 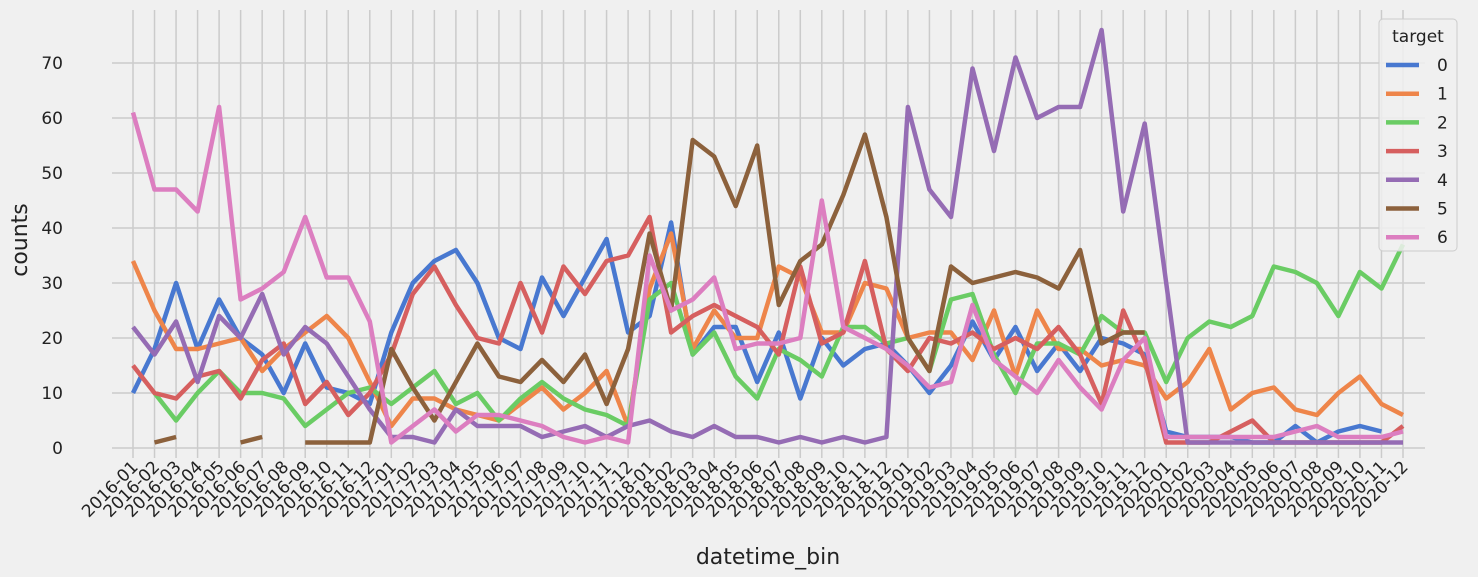 What do you see at coordinates (1442, 152) in the screenshot?
I see `legend-label-3: 3` at bounding box center [1442, 152].